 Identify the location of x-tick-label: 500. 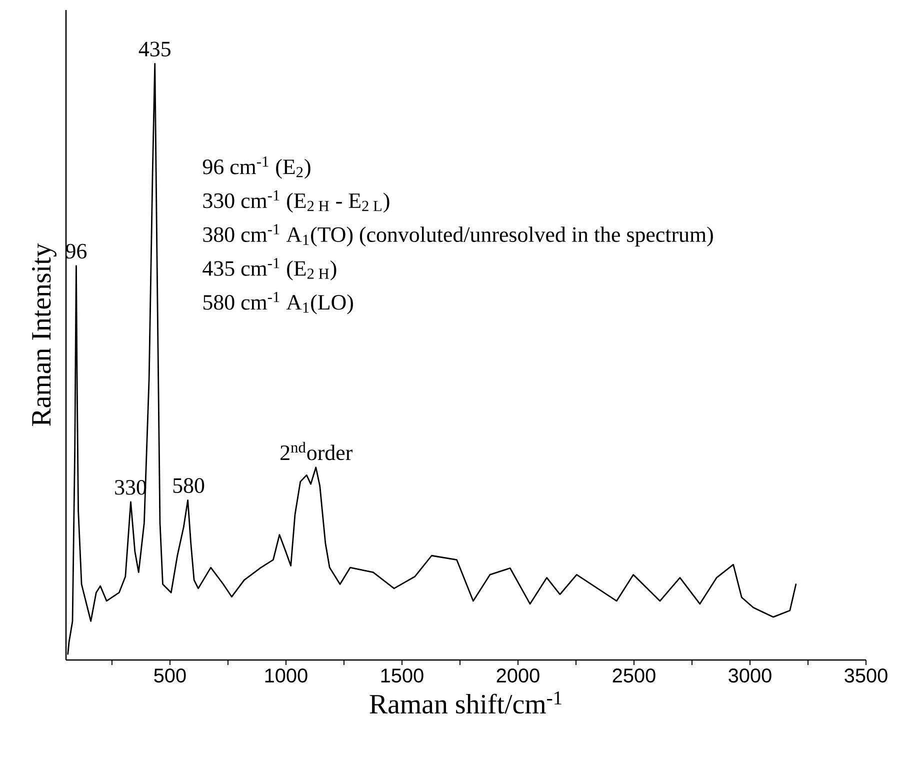
(170, 675).